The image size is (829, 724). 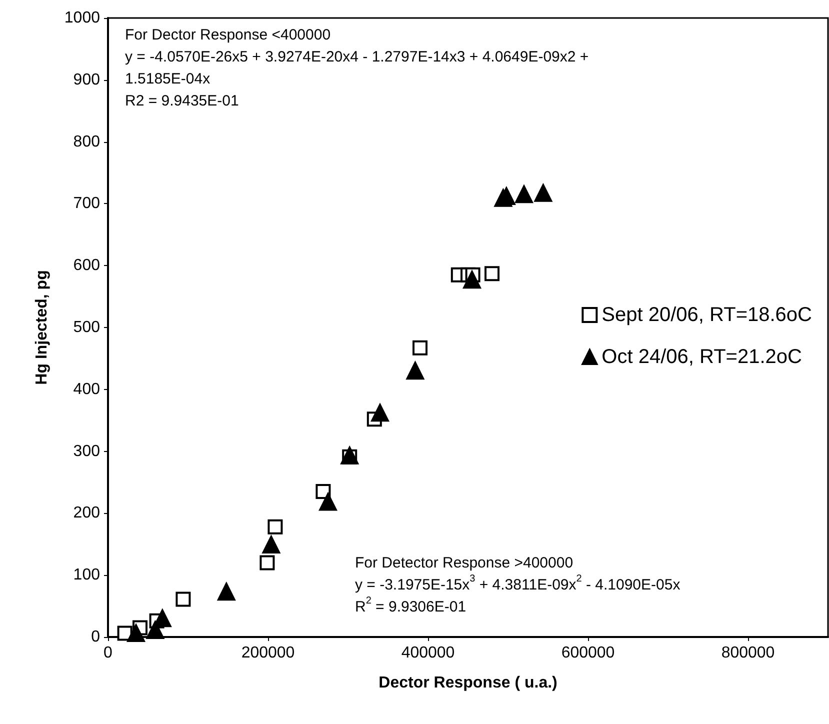 What do you see at coordinates (86, 141) in the screenshot?
I see `y-tick-label: 800` at bounding box center [86, 141].